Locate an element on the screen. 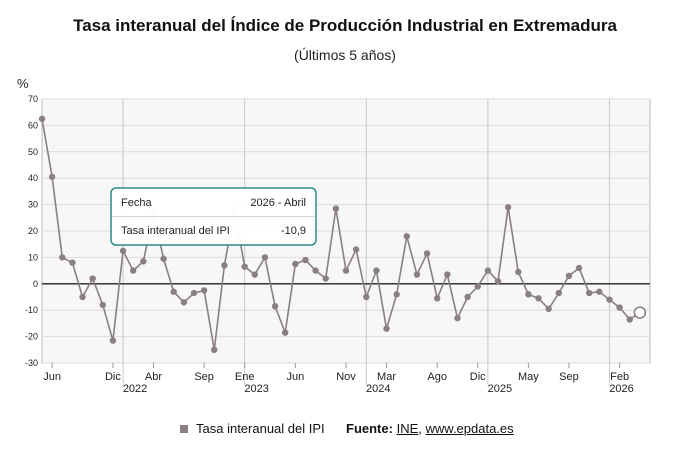 Image resolution: width=690 pixels, height=460 pixels. y-tick-label: -30 is located at coordinates (31, 363).